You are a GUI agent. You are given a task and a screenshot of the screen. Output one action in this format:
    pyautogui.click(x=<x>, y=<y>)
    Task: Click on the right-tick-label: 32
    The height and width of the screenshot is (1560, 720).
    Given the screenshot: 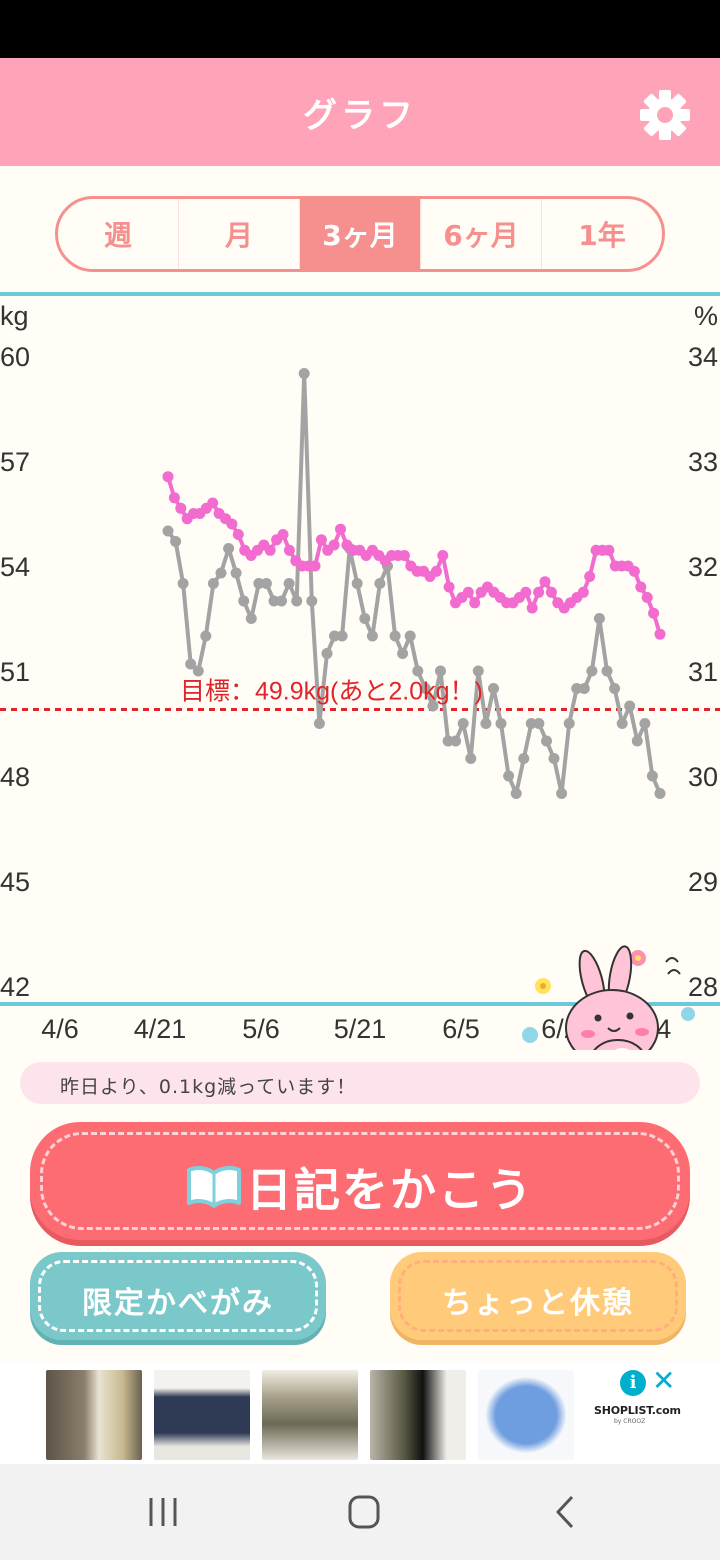 What is the action you would take?
    pyautogui.click(x=703, y=567)
    